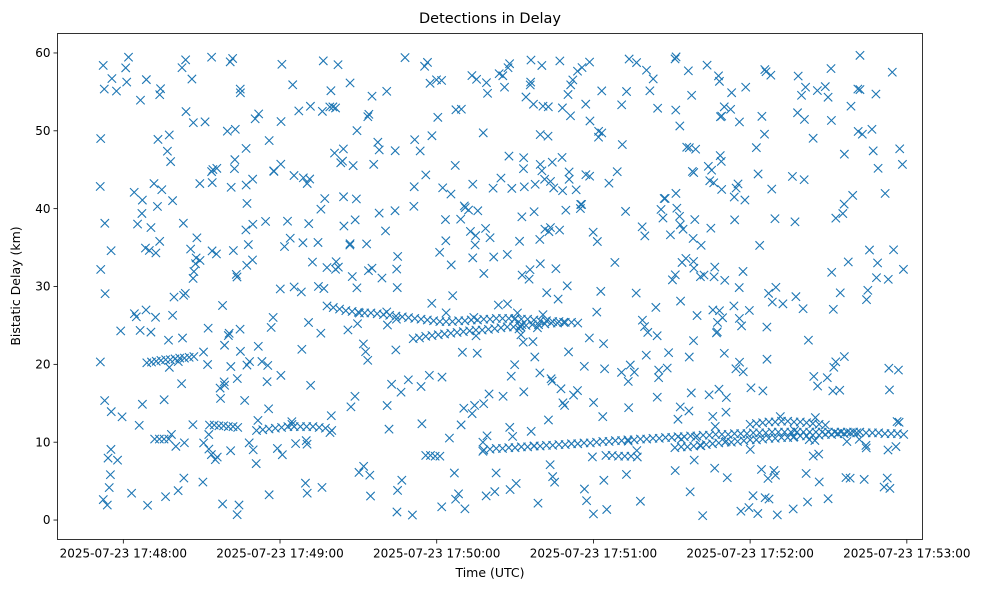 Image resolution: width=987 pixels, height=590 pixels. What do you see at coordinates (279, 554) in the screenshot?
I see `x-tick-label: 2025-07-23 17:49:00` at bounding box center [279, 554].